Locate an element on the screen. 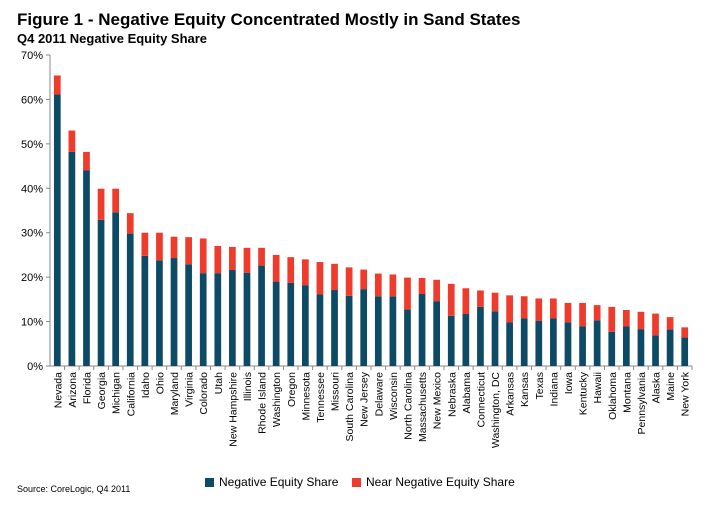 The width and height of the screenshot is (710, 506). x-tick-label: Arkansas is located at coordinates (511, 394).